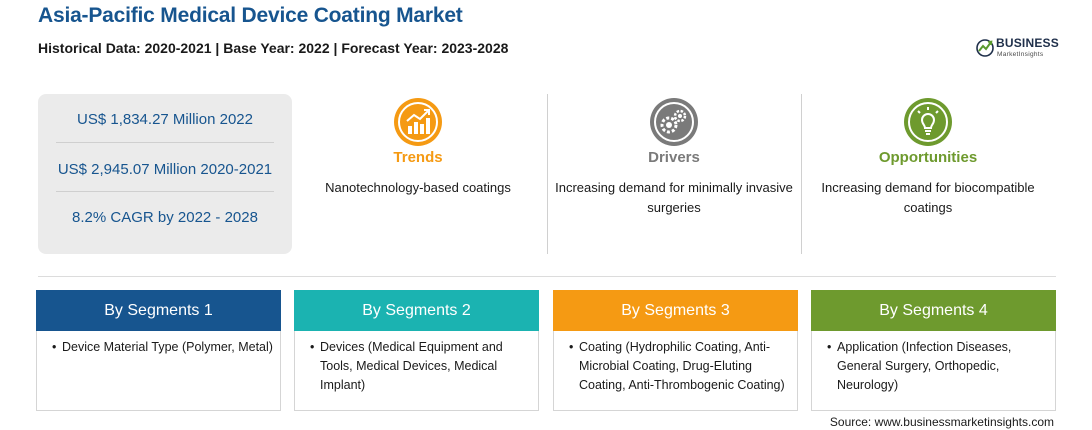 The width and height of the screenshot is (1092, 430). What do you see at coordinates (928, 157) in the screenshot?
I see `opportunities-label: Opportunities` at bounding box center [928, 157].